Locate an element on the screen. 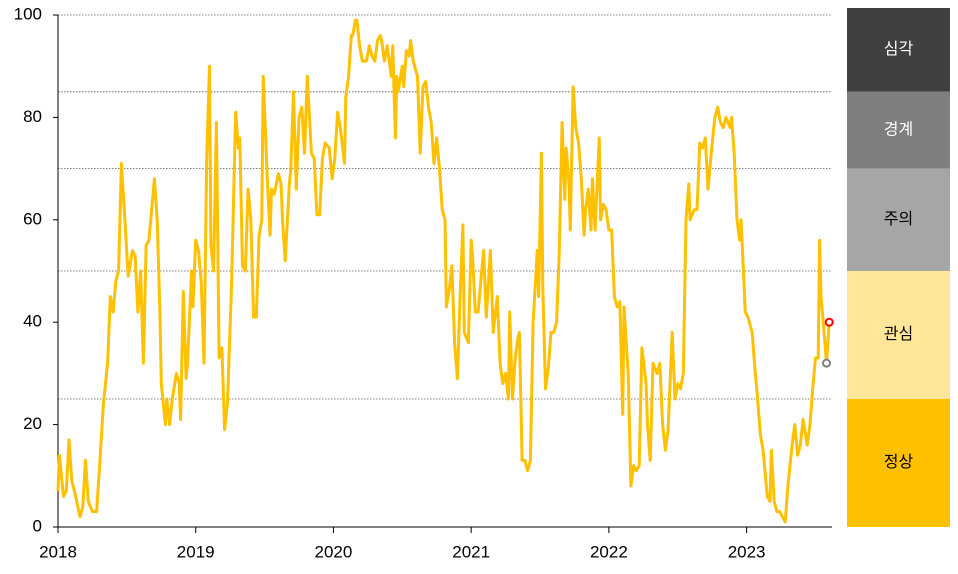 Image resolution: width=958 pixels, height=574 pixels. y-tick-label: 0 is located at coordinates (37, 525).